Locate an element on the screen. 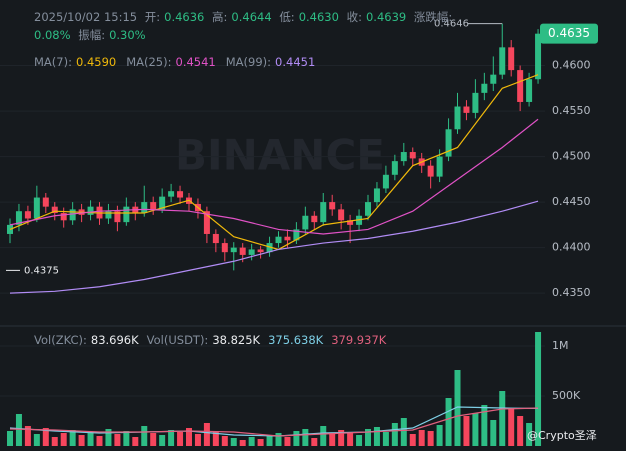 The height and width of the screenshot is (451, 626). legend-text: 38.825K is located at coordinates (236, 340).